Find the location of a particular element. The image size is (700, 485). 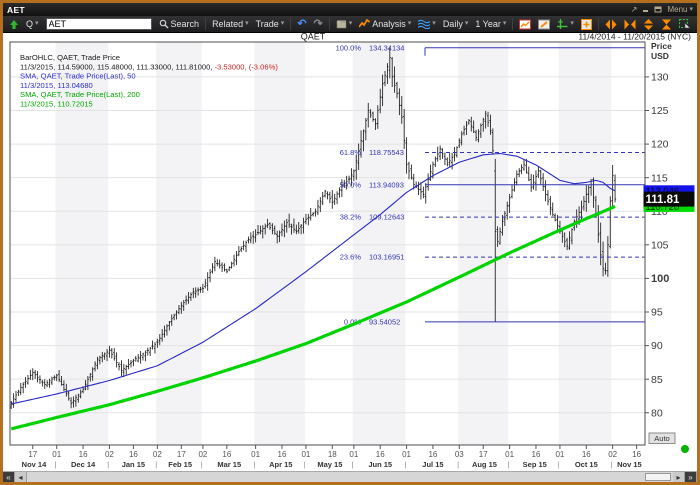

time-range-button is located at coordinates (666, 24).